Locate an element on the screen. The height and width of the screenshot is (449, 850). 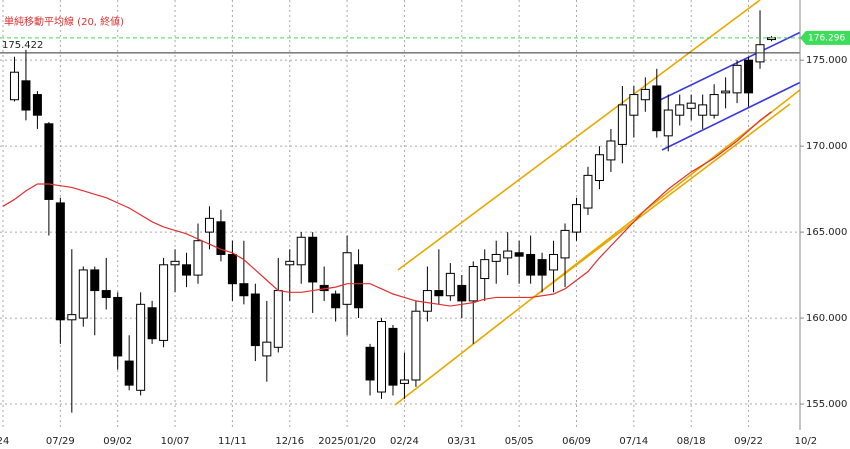
x-tick-label: 08/18 is located at coordinates (691, 441).